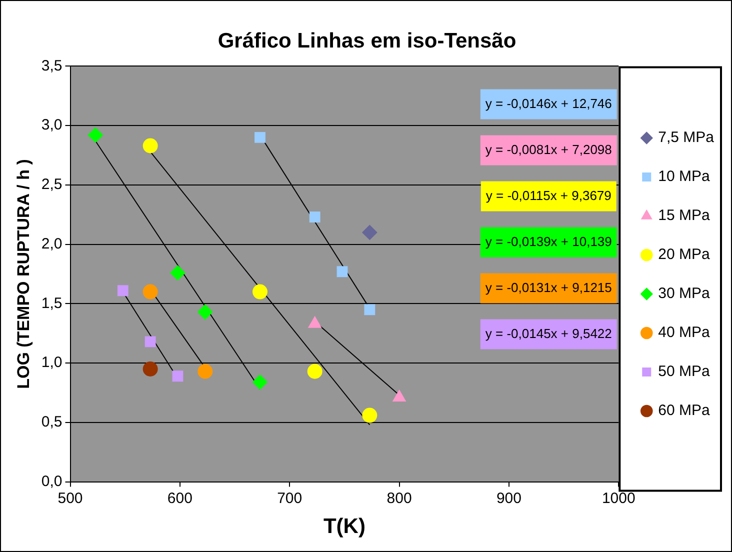 This screenshot has height=552, width=732. What do you see at coordinates (619, 498) in the screenshot?
I see `x-tick-label: 1000` at bounding box center [619, 498].